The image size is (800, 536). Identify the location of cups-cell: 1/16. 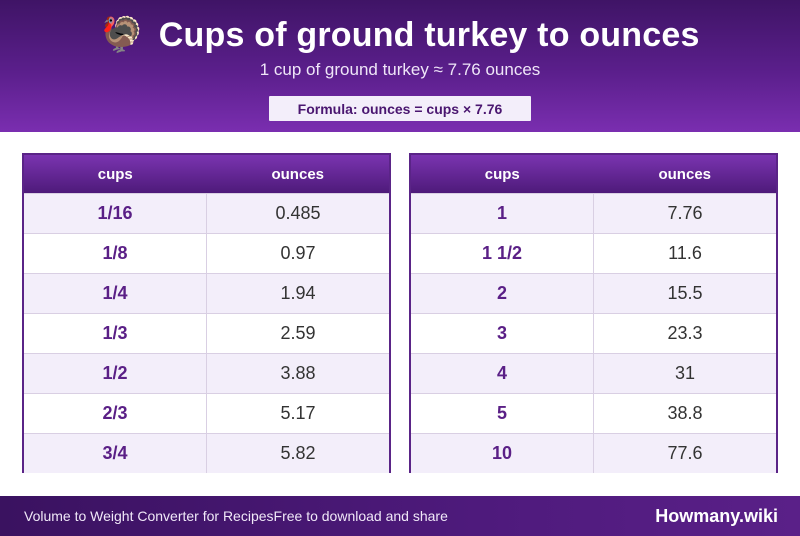
(115, 213).